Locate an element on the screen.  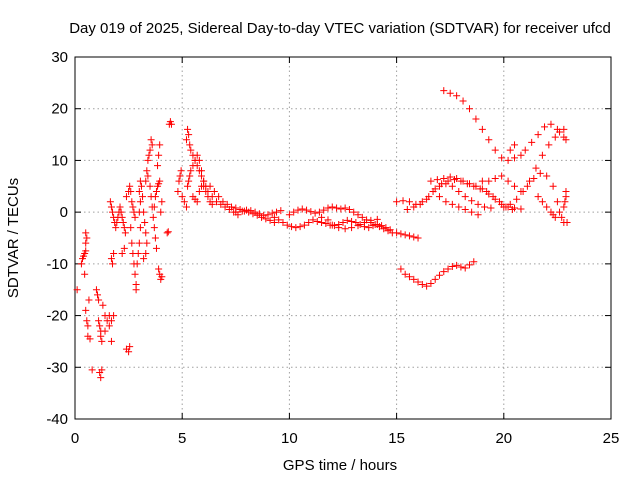
series-morning-band is located at coordinates (229, 175).